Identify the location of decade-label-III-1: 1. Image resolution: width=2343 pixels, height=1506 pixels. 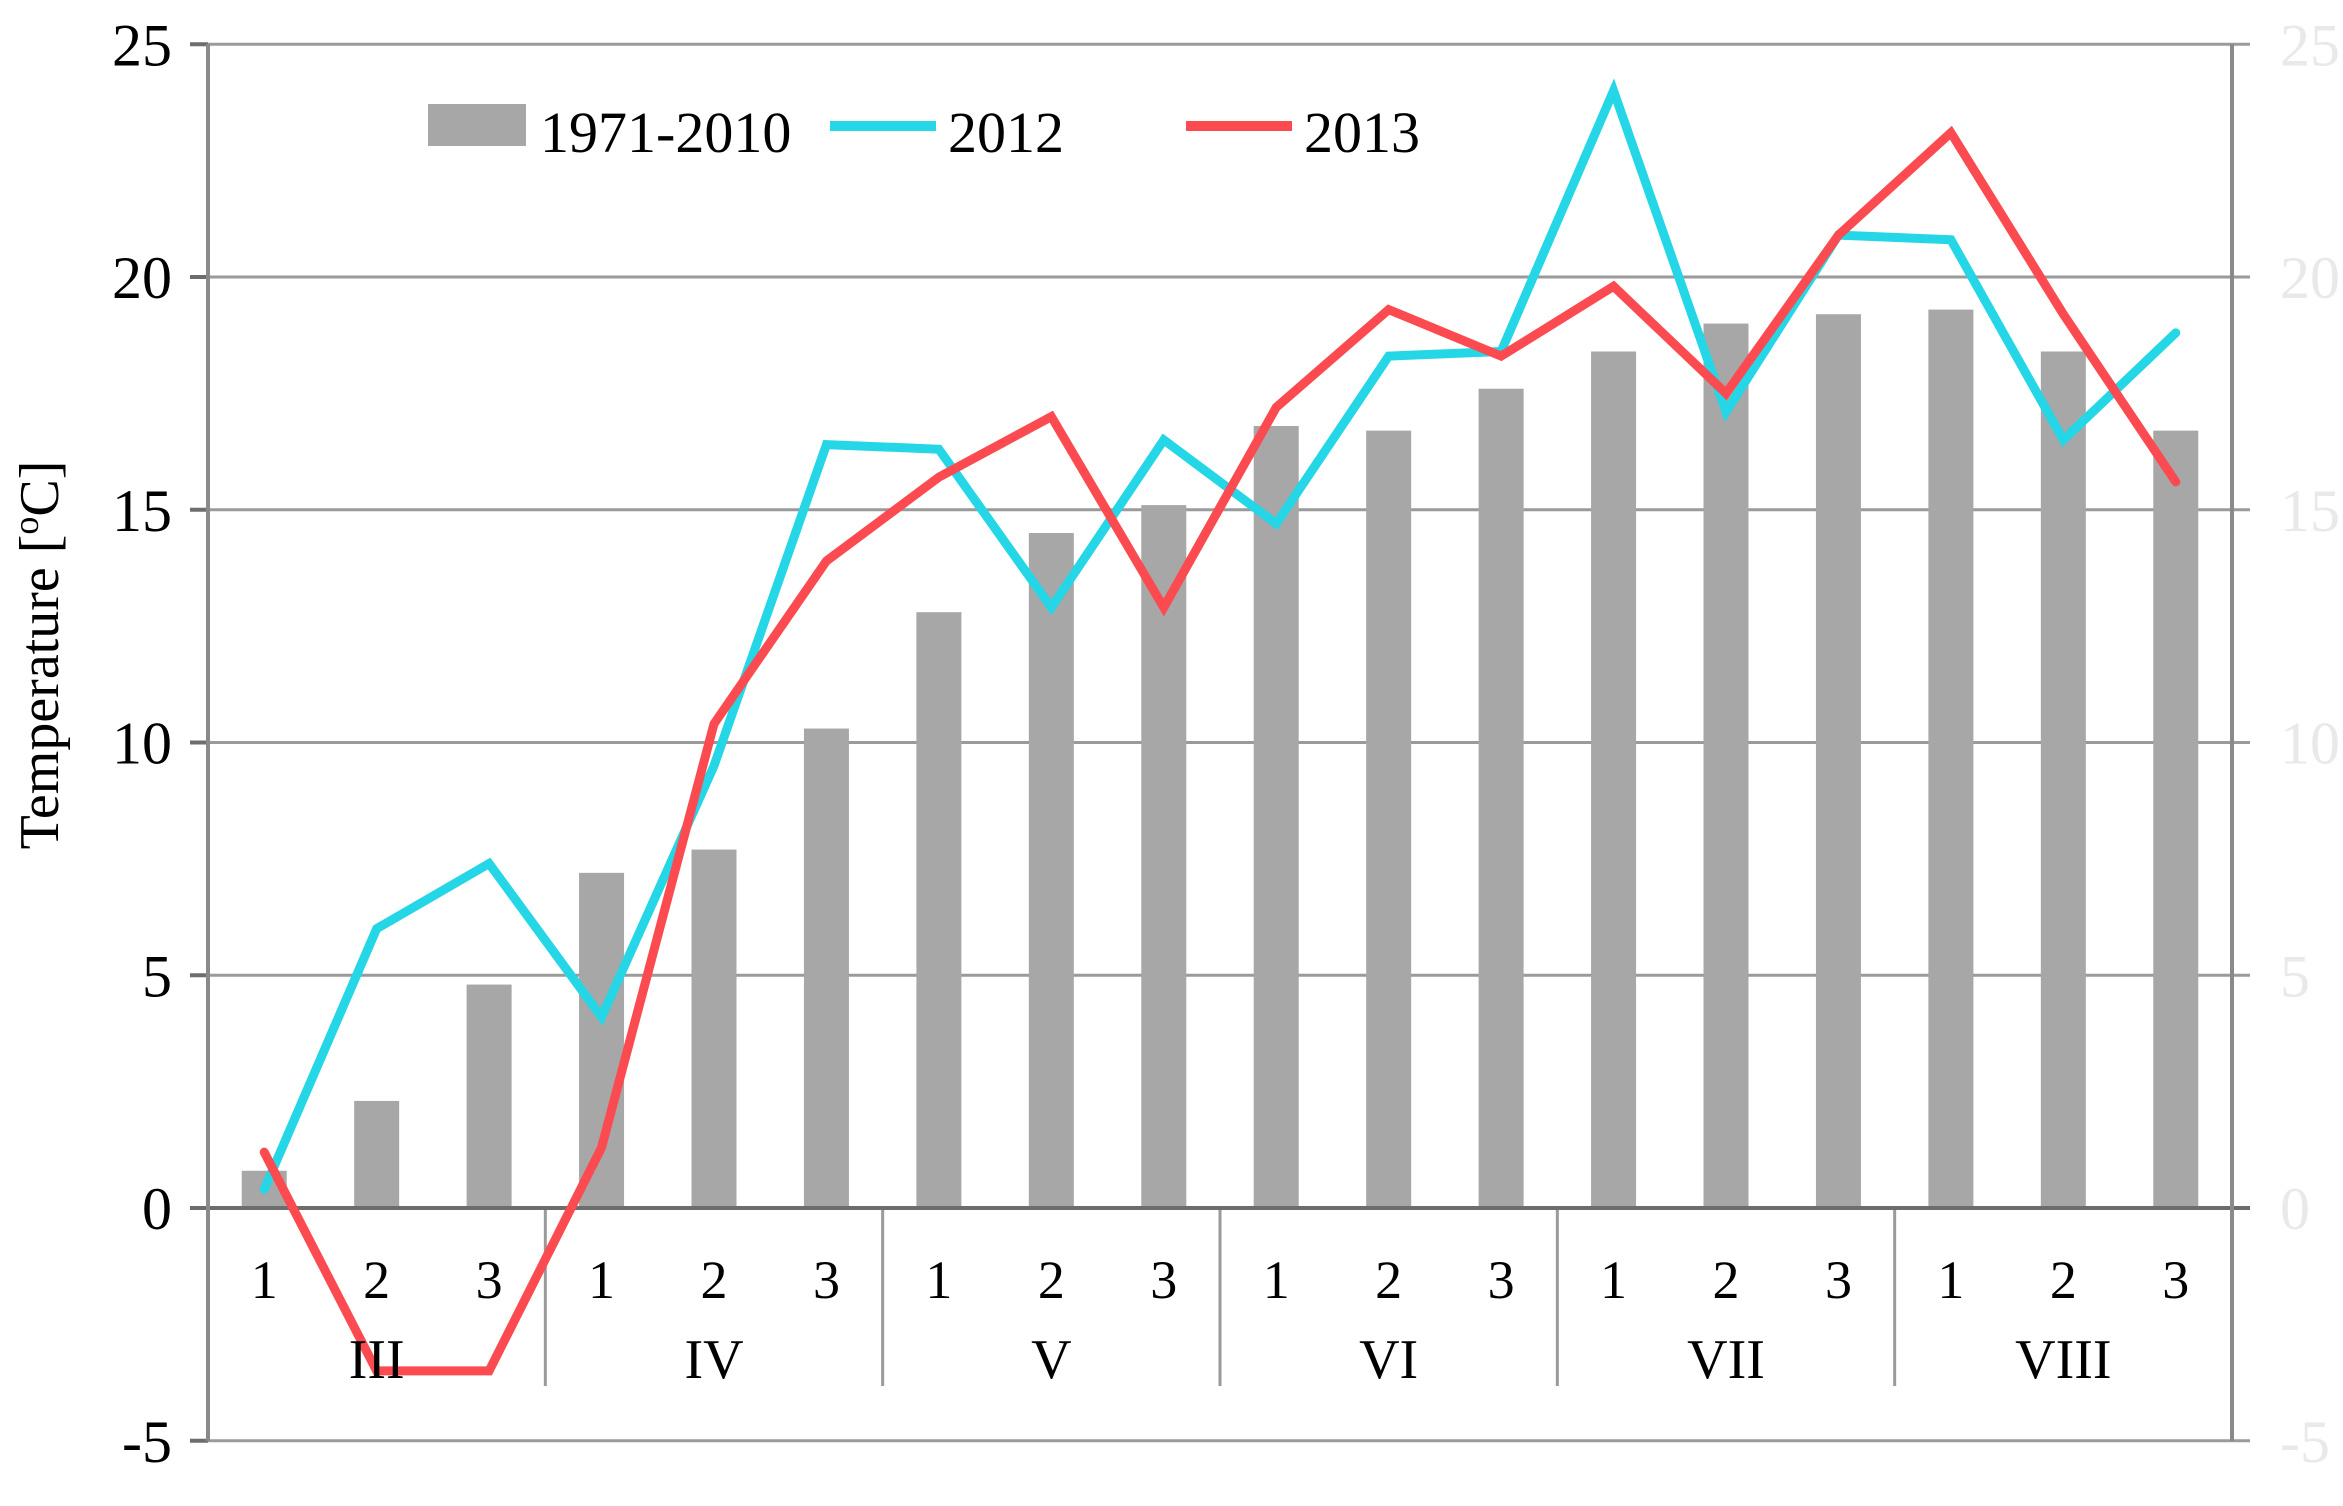
(264, 1280).